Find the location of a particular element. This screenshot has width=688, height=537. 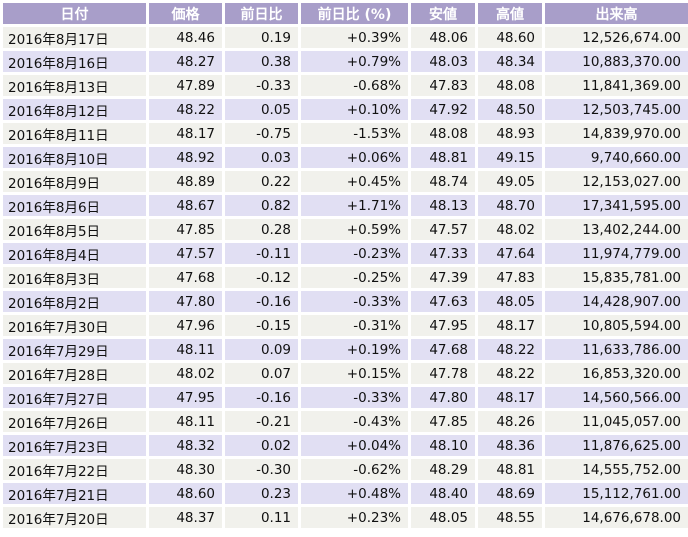

cell-high: 48.55 is located at coordinates (510, 517).